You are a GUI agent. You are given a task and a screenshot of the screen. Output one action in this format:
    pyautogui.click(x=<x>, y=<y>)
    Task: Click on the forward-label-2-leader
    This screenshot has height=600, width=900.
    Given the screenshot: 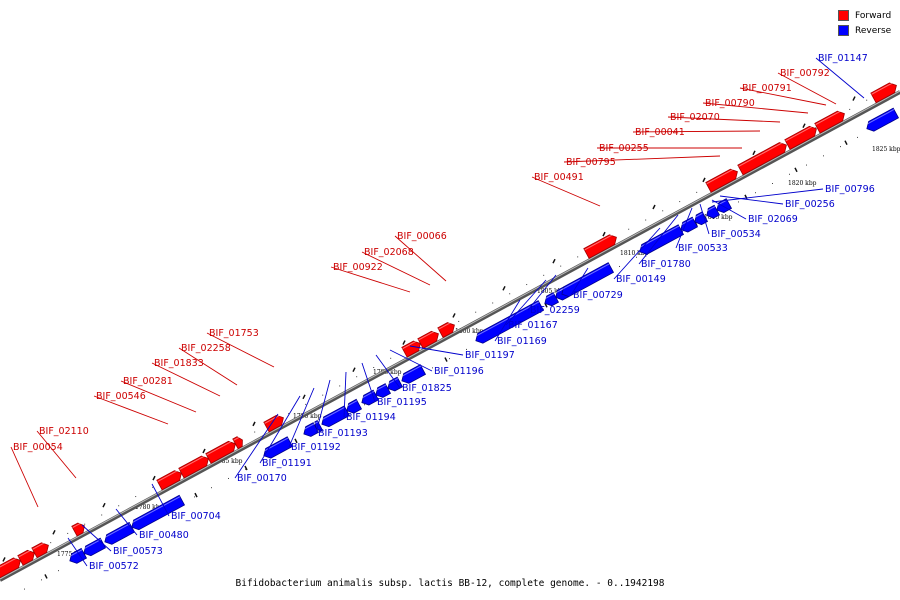 What is the action you would take?
    pyautogui.click(x=131, y=410)
    